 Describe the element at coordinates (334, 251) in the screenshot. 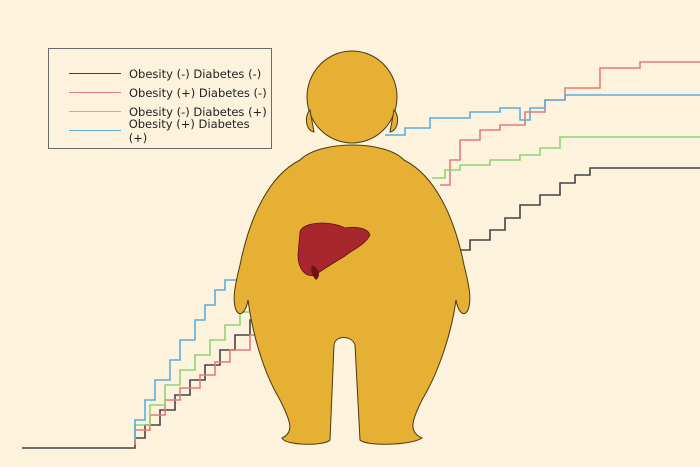

I see `liver-icon` at that location.